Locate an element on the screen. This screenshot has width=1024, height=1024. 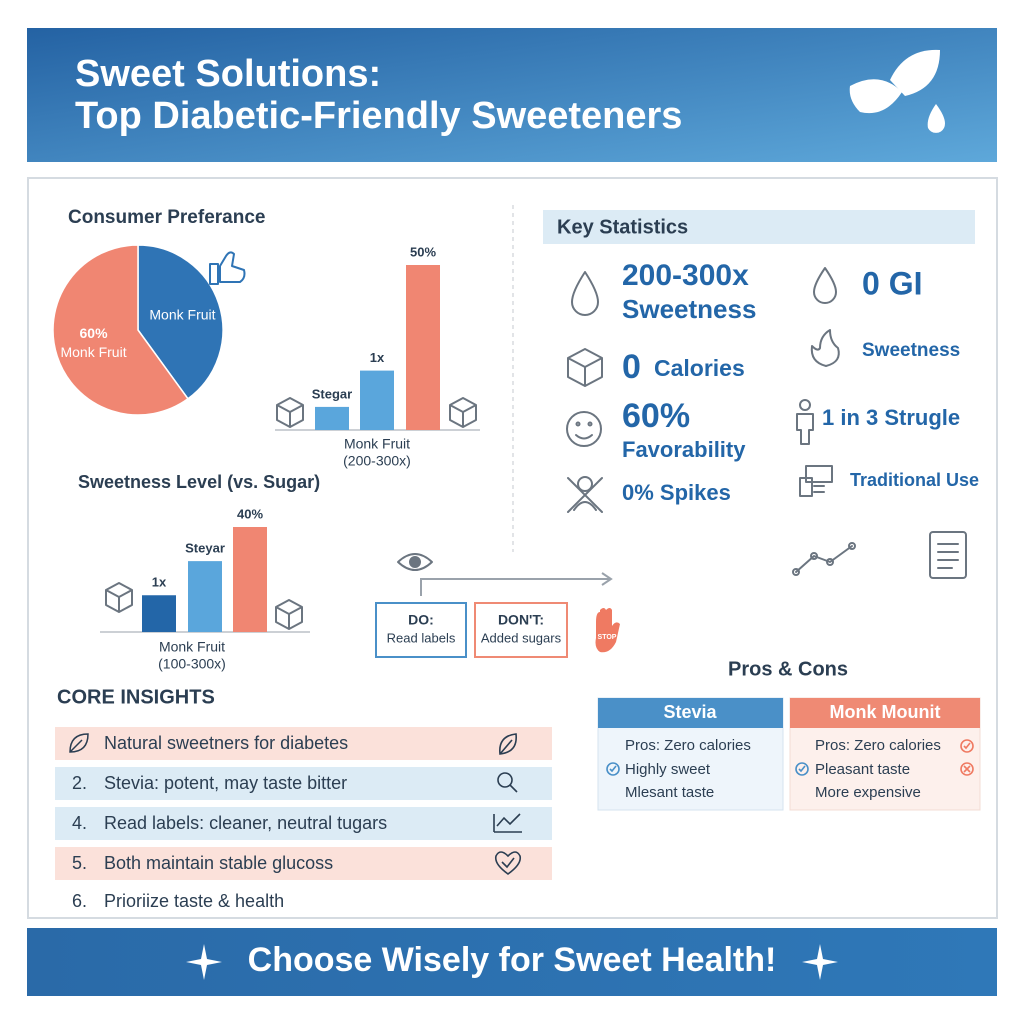
stat-label: Traditional Use is located at coordinates (914, 480).